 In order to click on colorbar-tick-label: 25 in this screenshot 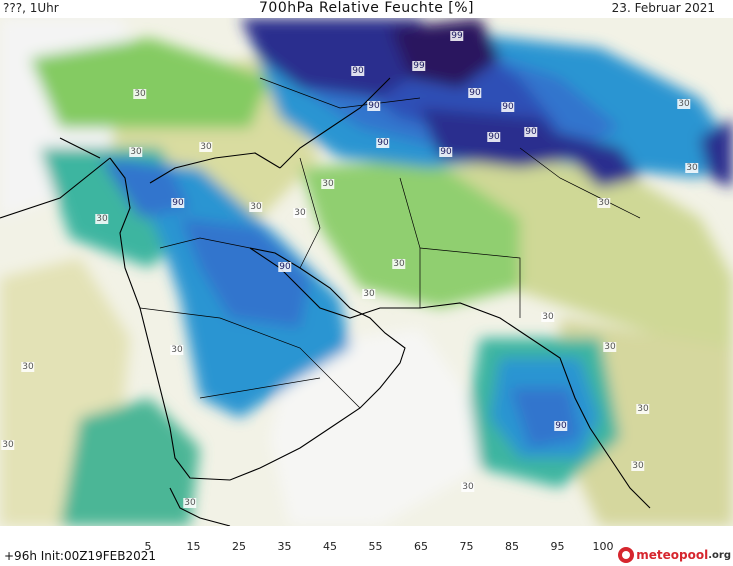, I will do `click(239, 546)`.